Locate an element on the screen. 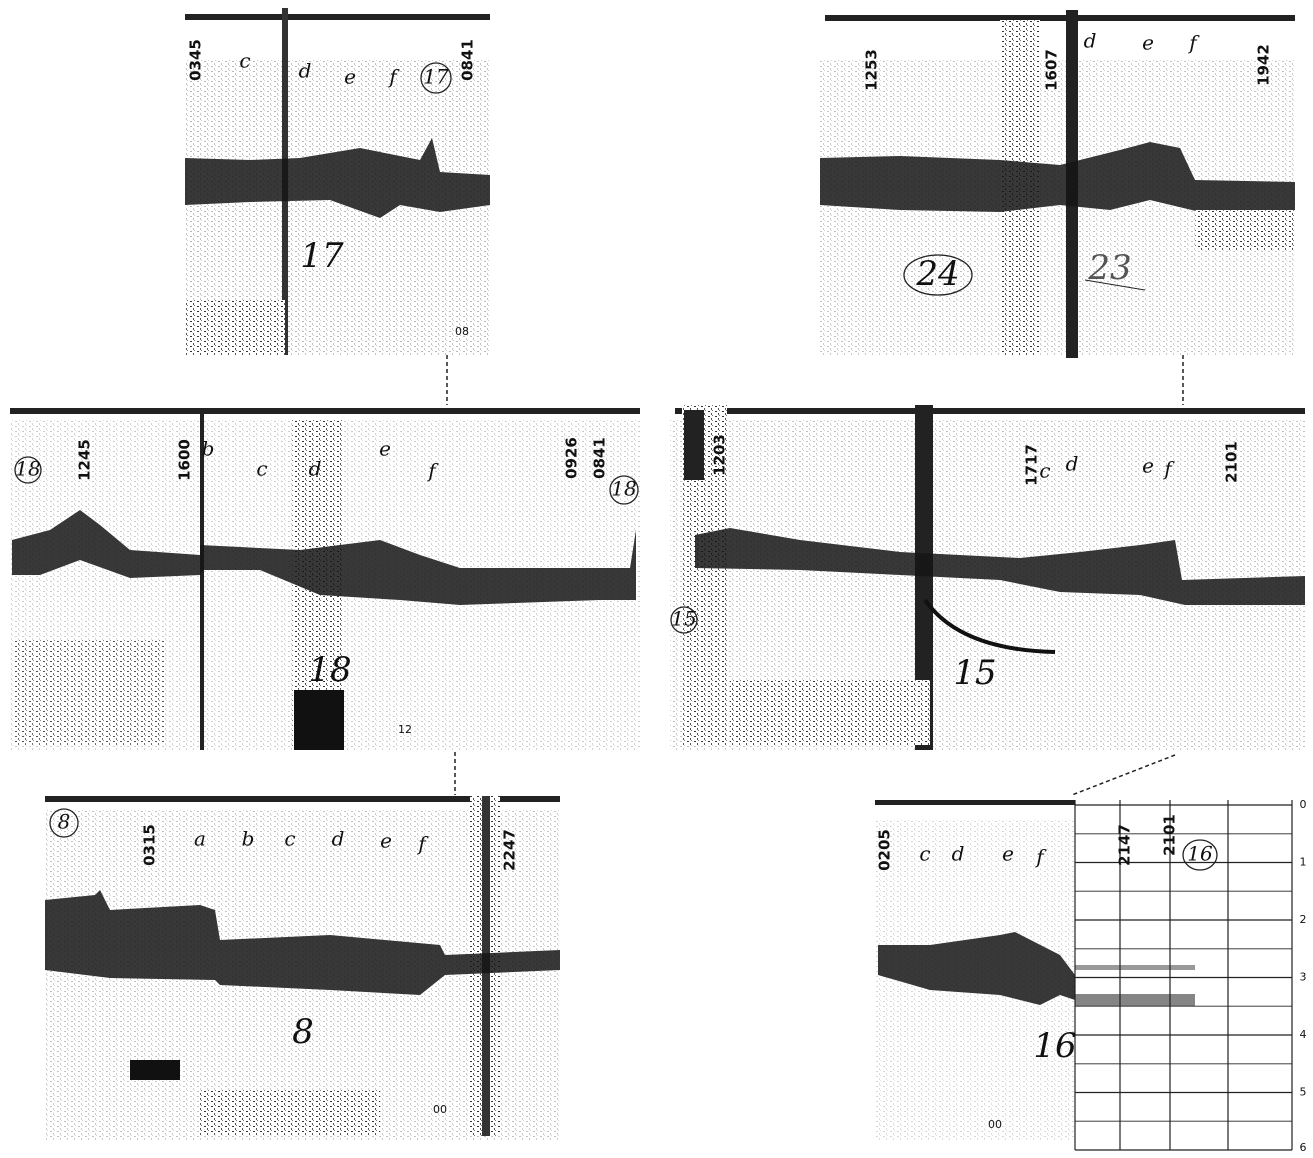 This screenshot has height=1158, width=1313. letter: f is located at coordinates (1193, 43).